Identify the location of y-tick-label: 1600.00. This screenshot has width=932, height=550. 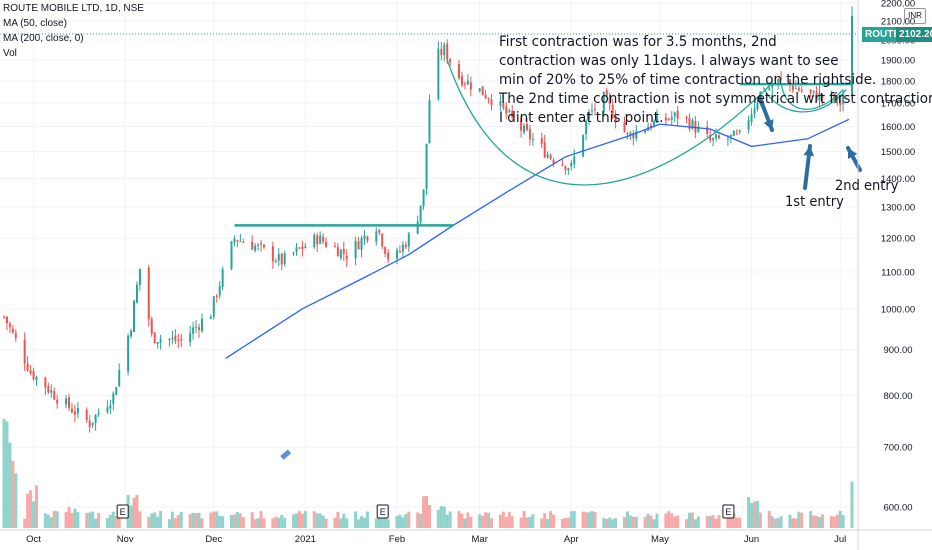
(898, 127).